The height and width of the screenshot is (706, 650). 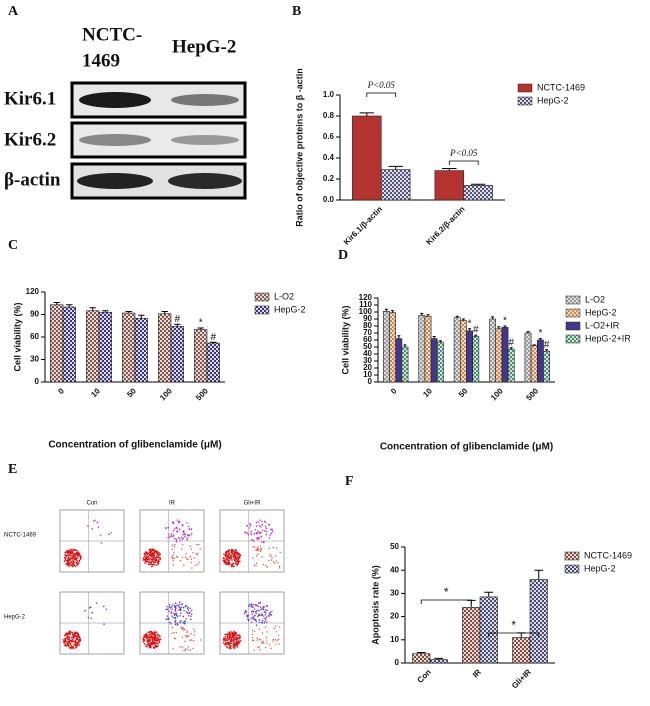 I want to click on y-tick-label: 40, so click(x=367, y=353).